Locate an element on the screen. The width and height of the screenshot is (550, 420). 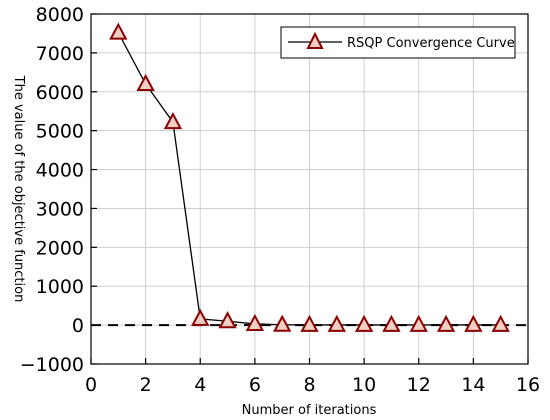
x-tick-label: 6 is located at coordinates (255, 385).